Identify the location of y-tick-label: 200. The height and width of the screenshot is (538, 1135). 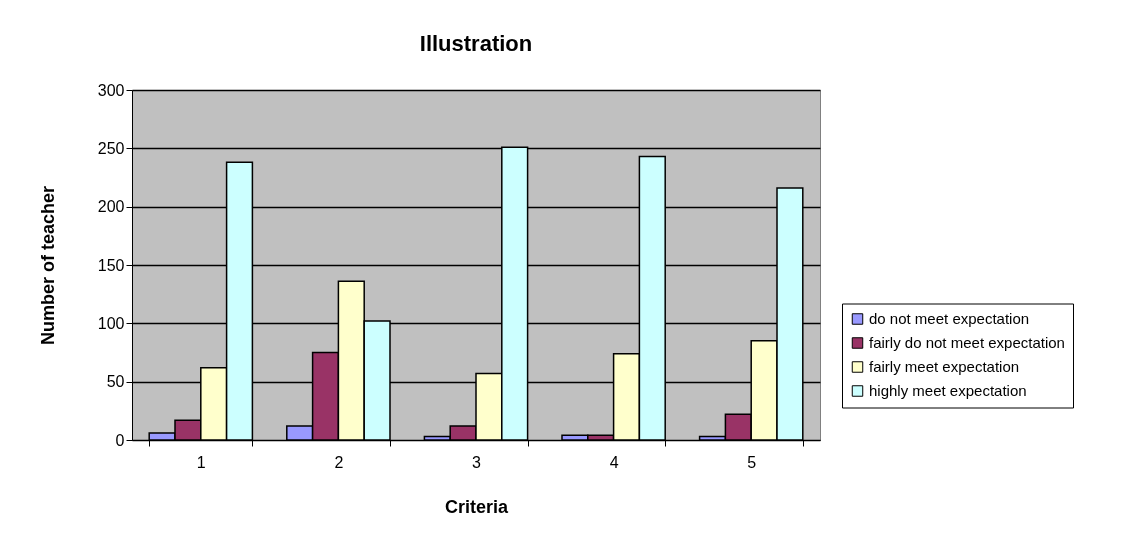
(111, 207).